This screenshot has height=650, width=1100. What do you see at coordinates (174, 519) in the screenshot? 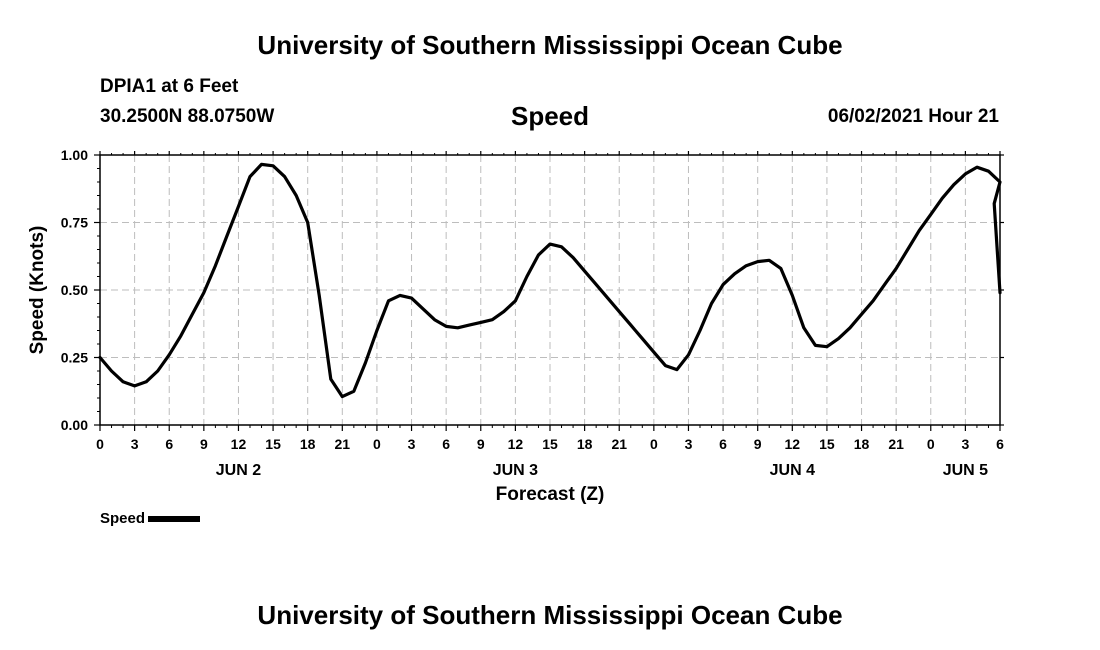
I see `legend-swatch` at bounding box center [174, 519].